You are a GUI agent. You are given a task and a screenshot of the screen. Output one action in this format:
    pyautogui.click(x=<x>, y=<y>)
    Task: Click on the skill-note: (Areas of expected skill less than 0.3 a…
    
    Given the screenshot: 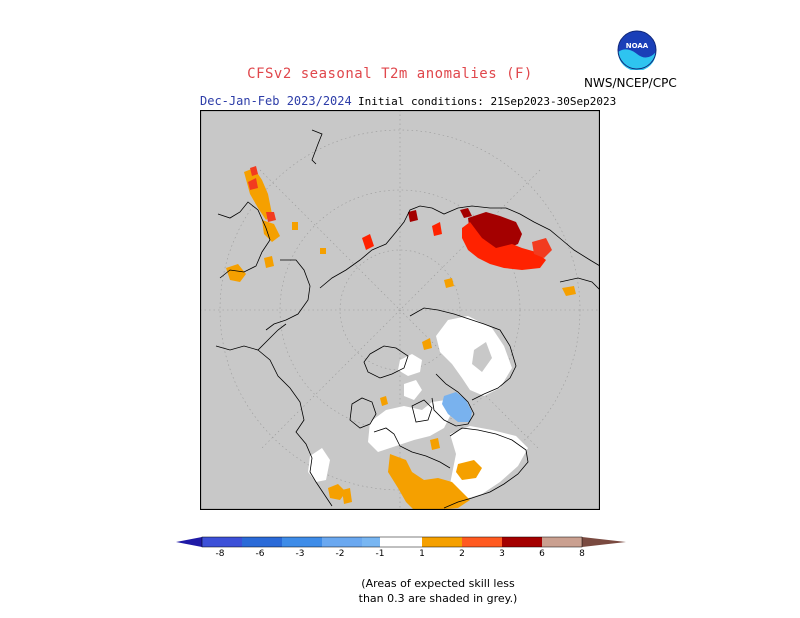 What is the action you would take?
    pyautogui.click(x=438, y=591)
    